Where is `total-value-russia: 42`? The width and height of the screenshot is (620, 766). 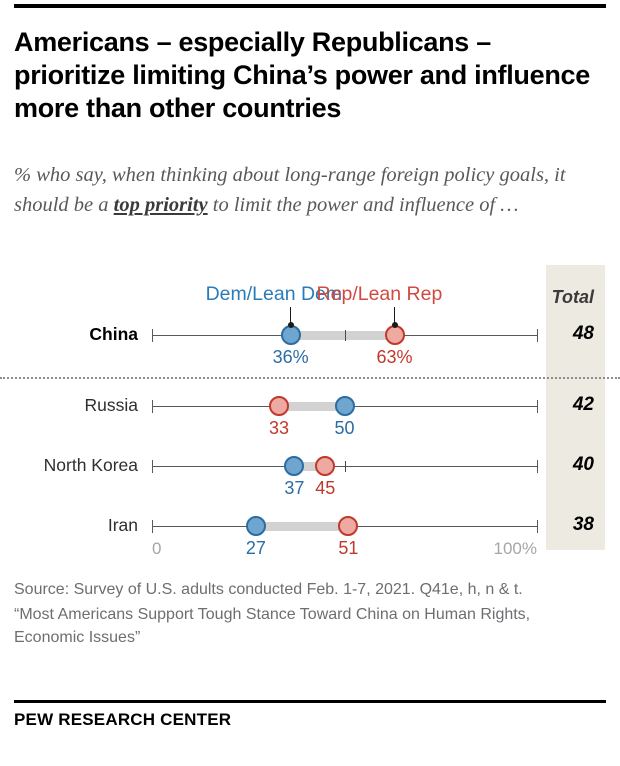
total-value-russia: 42 is located at coordinates (583, 404).